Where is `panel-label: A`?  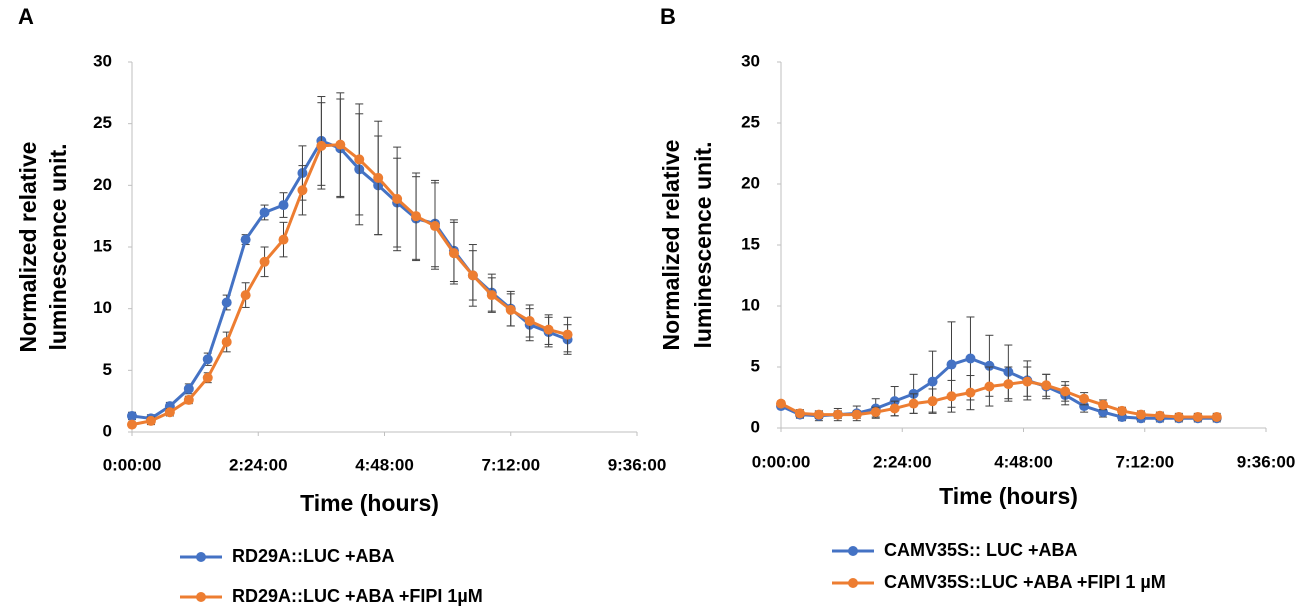
panel-label: A is located at coordinates (26, 16).